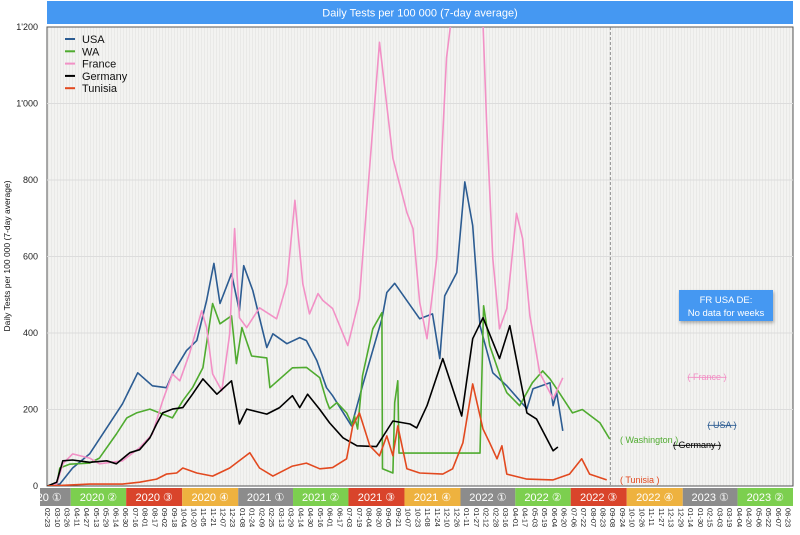  What do you see at coordinates (300, 517) in the screenshot?
I see `x-tick-label: 04-14` at bounding box center [300, 517].